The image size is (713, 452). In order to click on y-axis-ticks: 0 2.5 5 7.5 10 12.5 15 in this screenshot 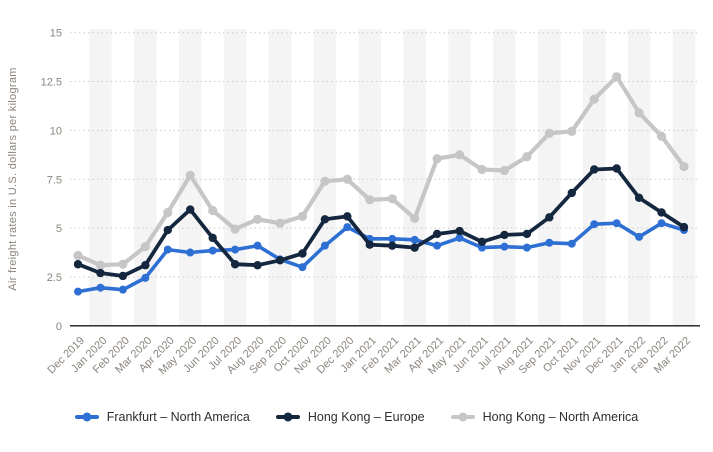, I will do `click(51, 180)`.